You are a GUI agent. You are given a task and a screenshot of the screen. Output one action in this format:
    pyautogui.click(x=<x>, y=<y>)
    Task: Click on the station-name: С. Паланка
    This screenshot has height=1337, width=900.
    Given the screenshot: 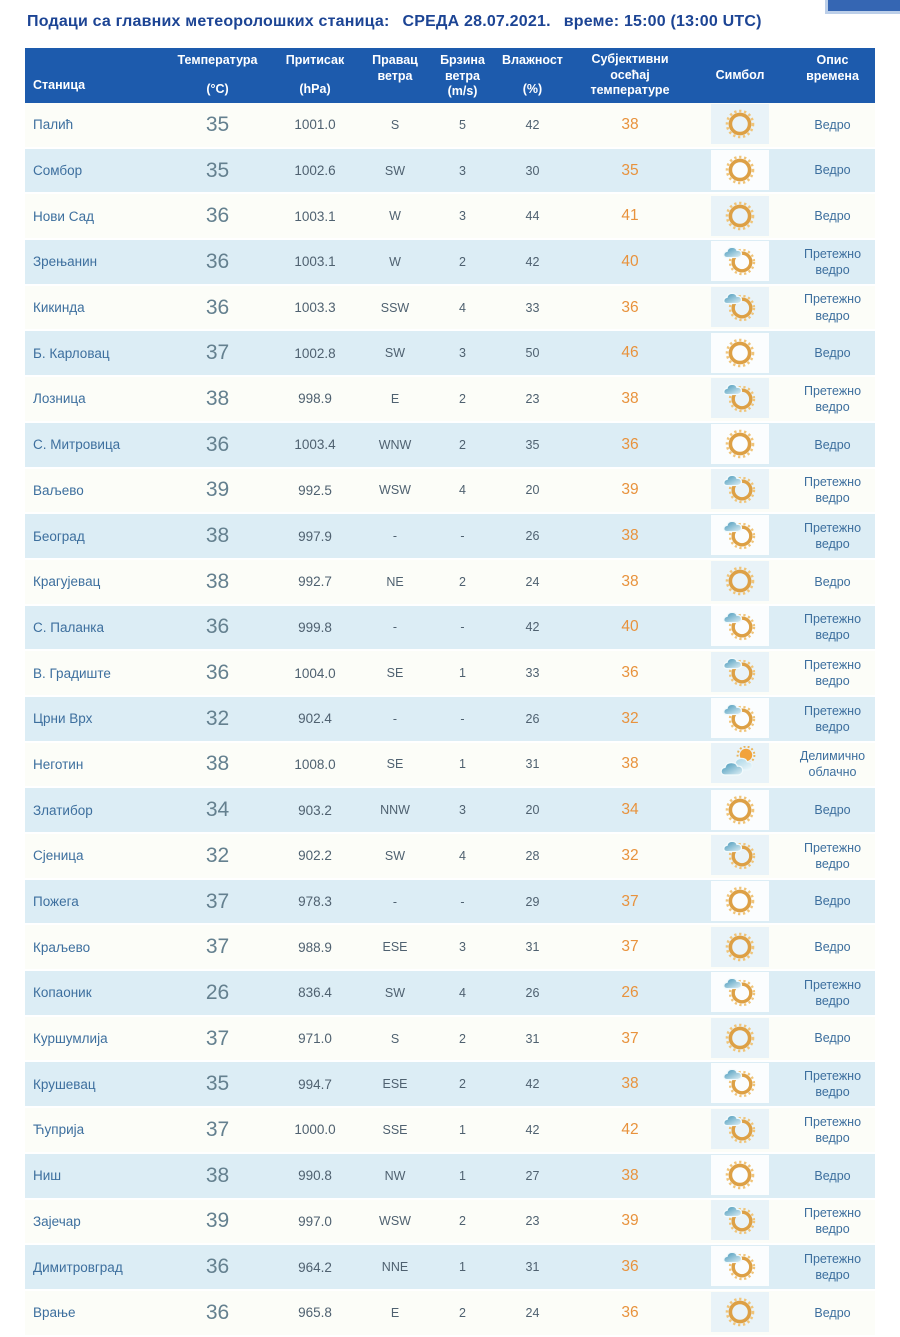 What is the action you would take?
    pyautogui.click(x=69, y=627)
    